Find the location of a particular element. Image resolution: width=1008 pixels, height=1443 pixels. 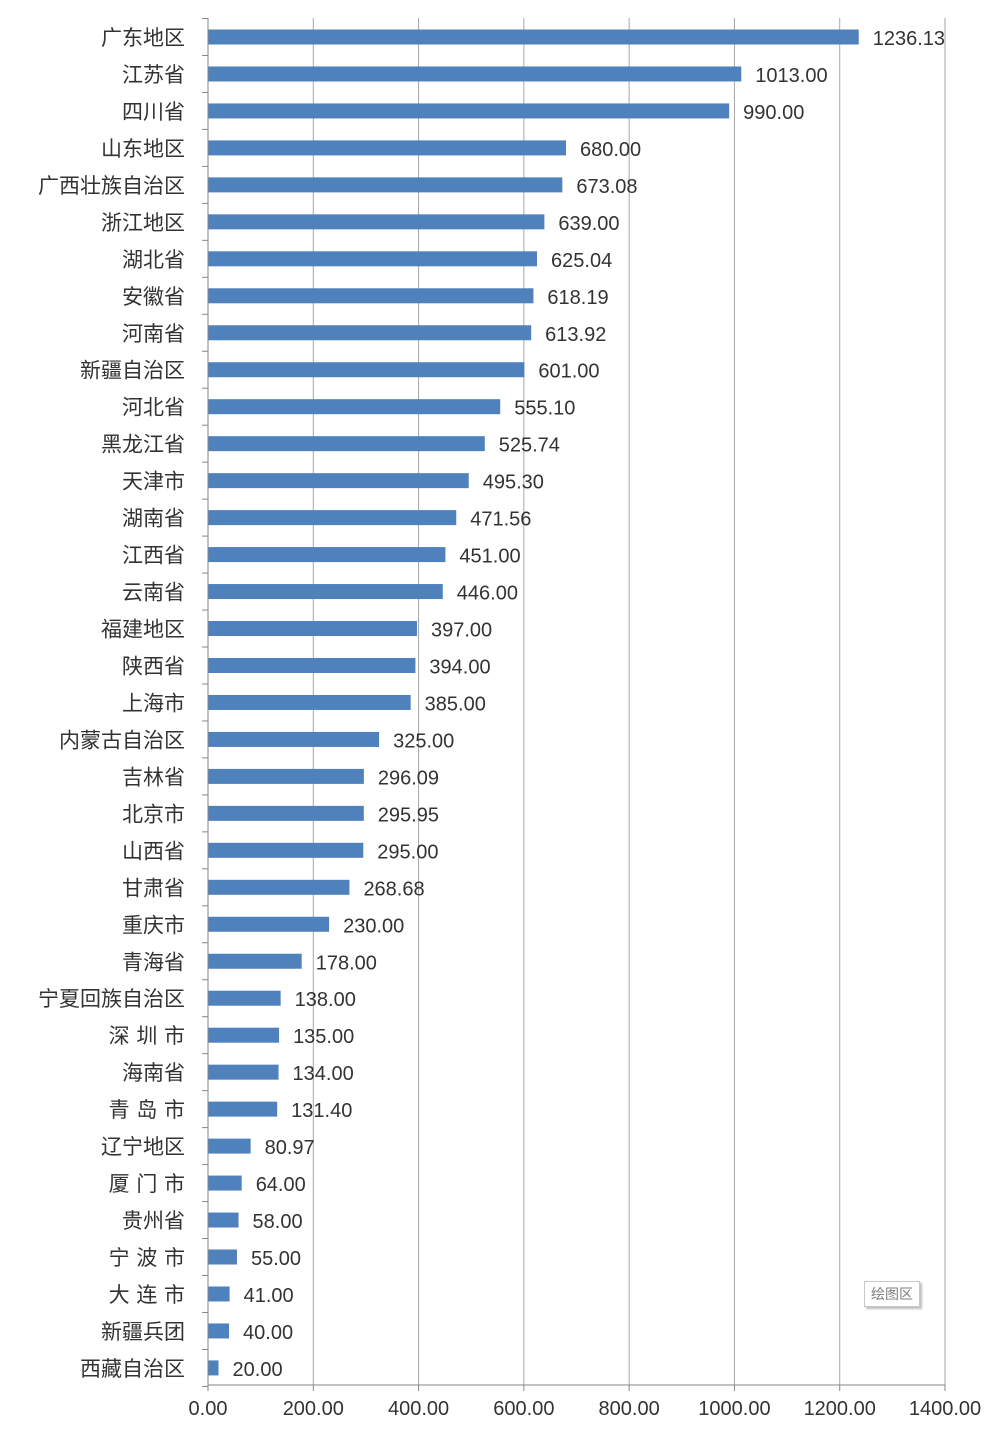

value-label: 20.00 is located at coordinates (258, 1370).